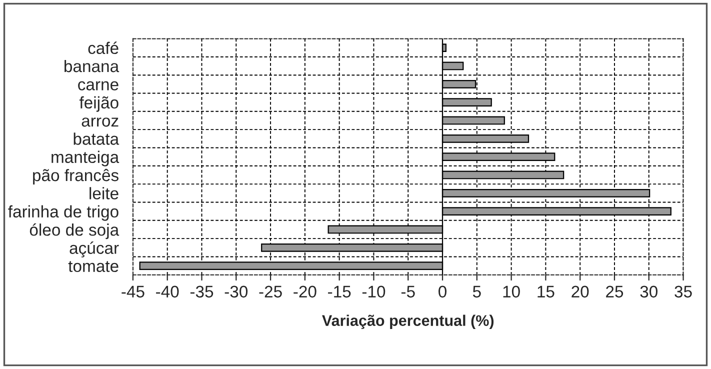 This screenshot has height=369, width=711. I want to click on x-tick-label: -15, so click(339, 292).